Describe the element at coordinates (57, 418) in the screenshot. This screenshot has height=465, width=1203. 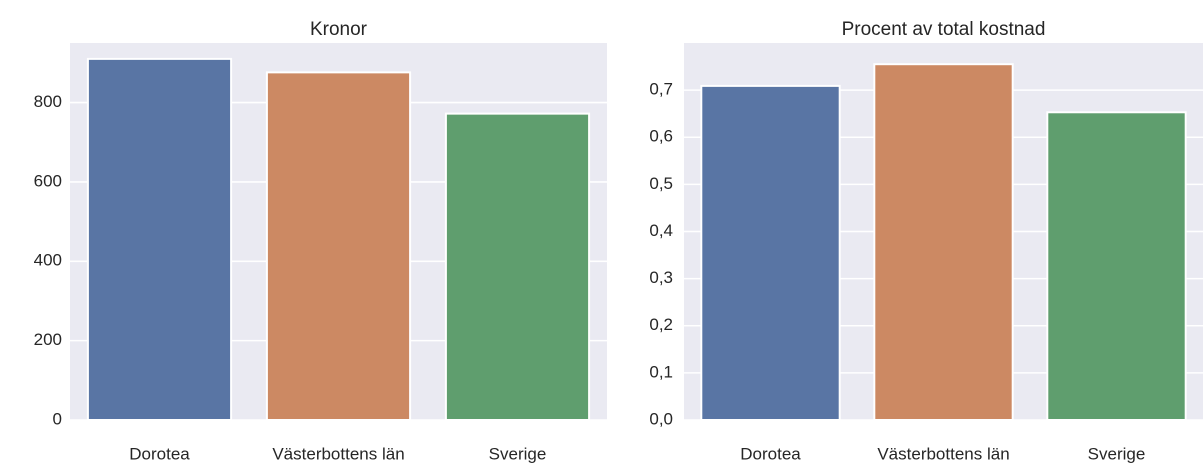
I see `y-tick-label: 0` at that location.